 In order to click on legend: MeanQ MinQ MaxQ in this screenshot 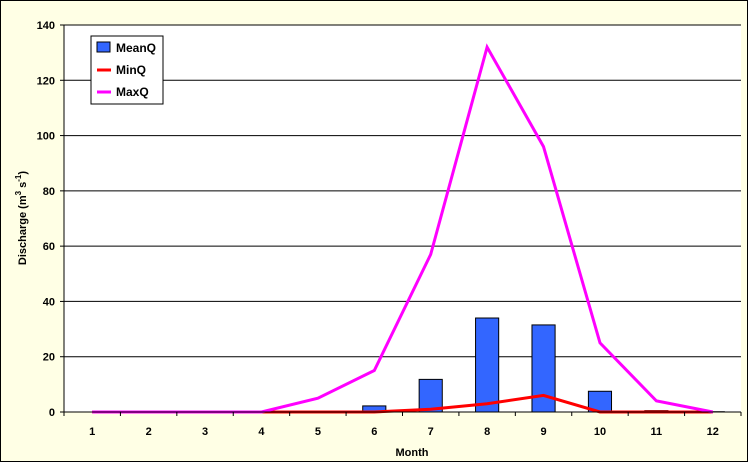, I will do `click(127, 70)`.